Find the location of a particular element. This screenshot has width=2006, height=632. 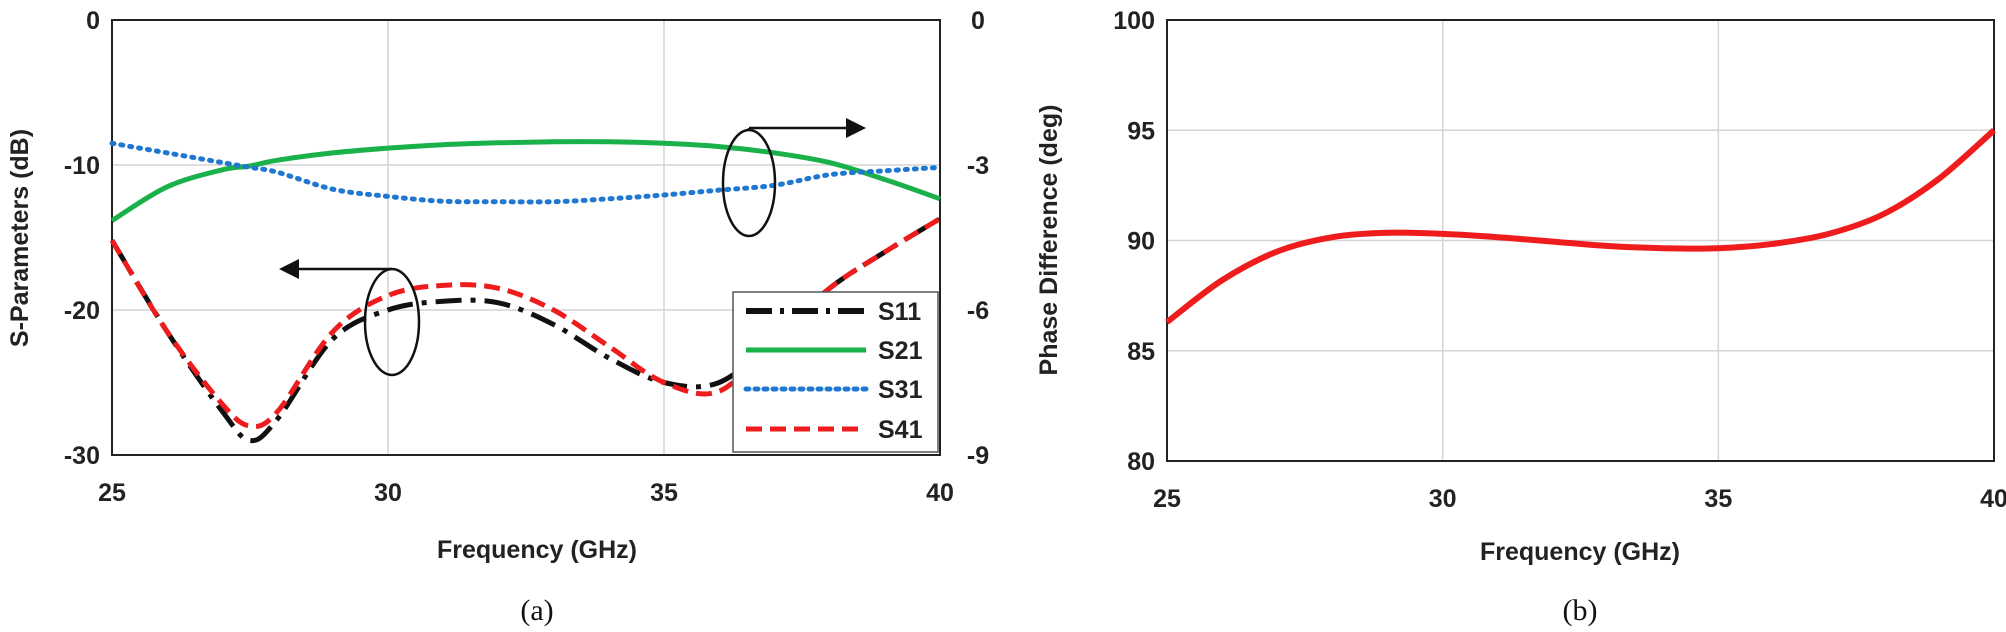

arrow-left-icon is located at coordinates (289, 269).